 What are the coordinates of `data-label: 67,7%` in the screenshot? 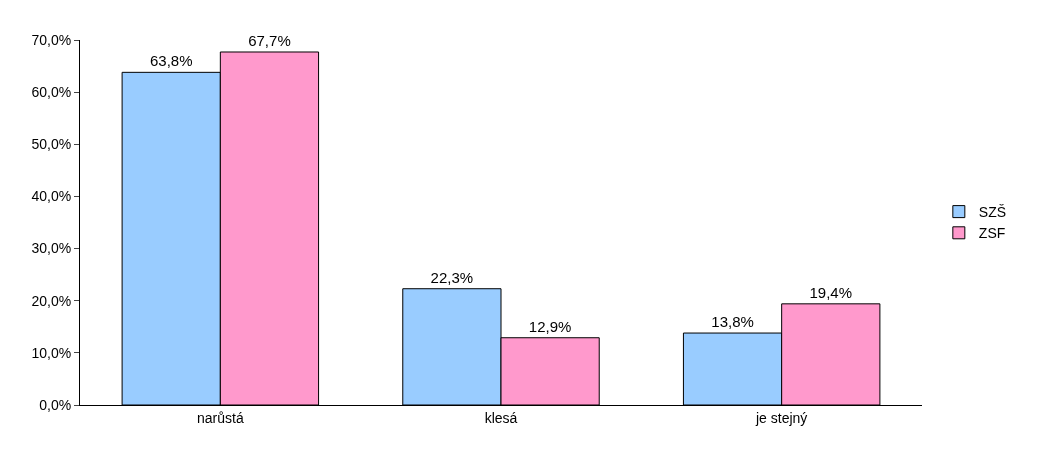 It's located at (269, 40).